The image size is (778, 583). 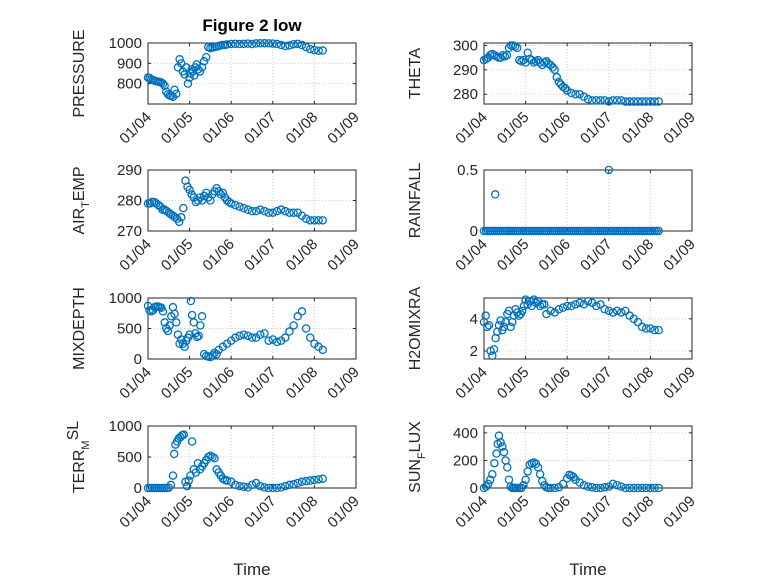 What do you see at coordinates (465, 94) in the screenshot?
I see `y-tick-label: 280` at bounding box center [465, 94].